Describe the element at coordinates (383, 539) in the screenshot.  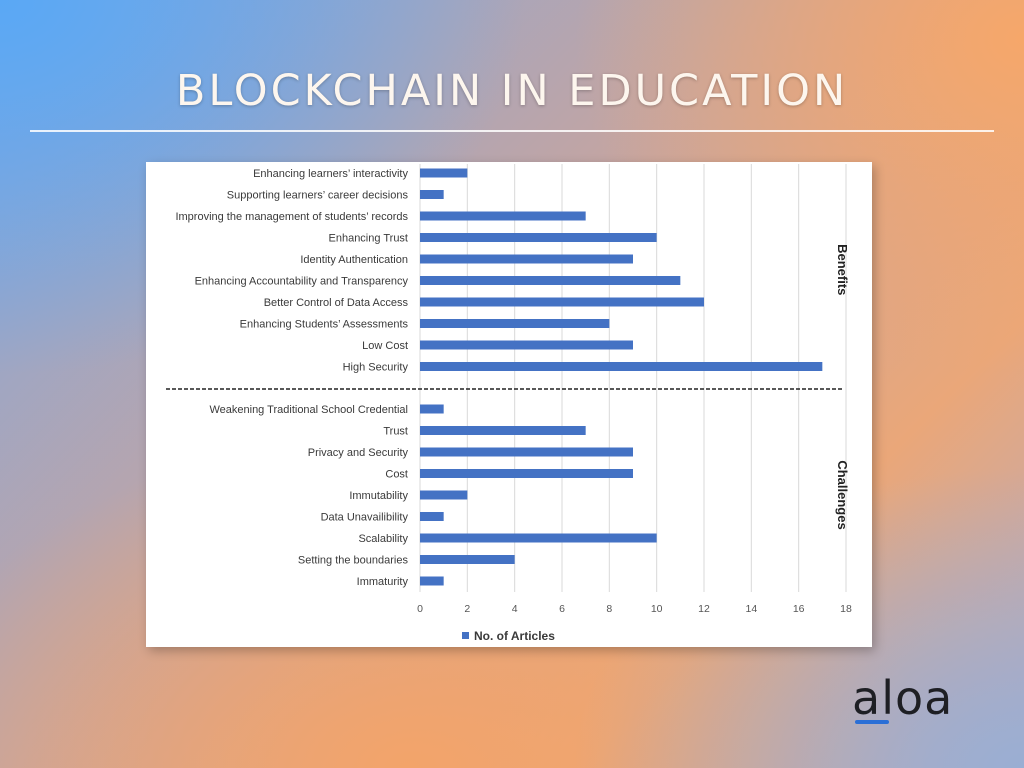
I see `category-label: Scalability` at that location.